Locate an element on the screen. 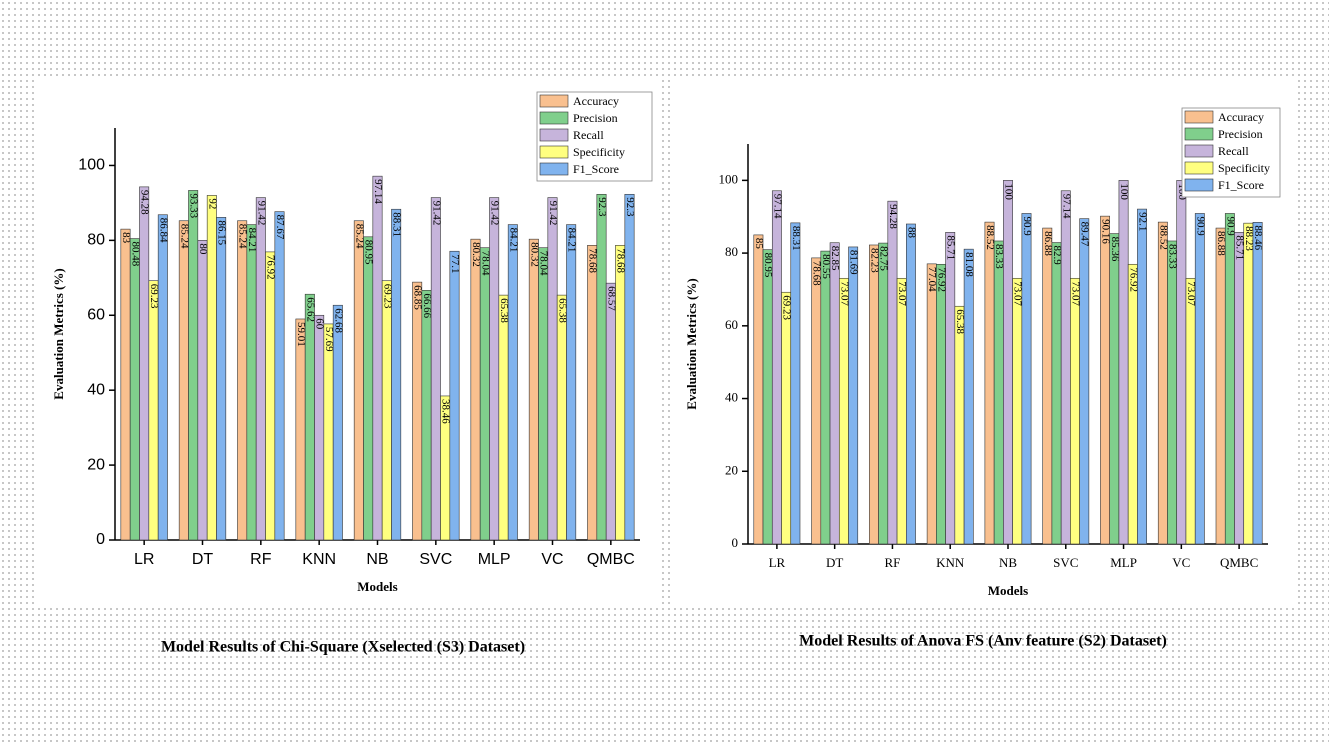  y-tick-label: 60 is located at coordinates (731, 324).